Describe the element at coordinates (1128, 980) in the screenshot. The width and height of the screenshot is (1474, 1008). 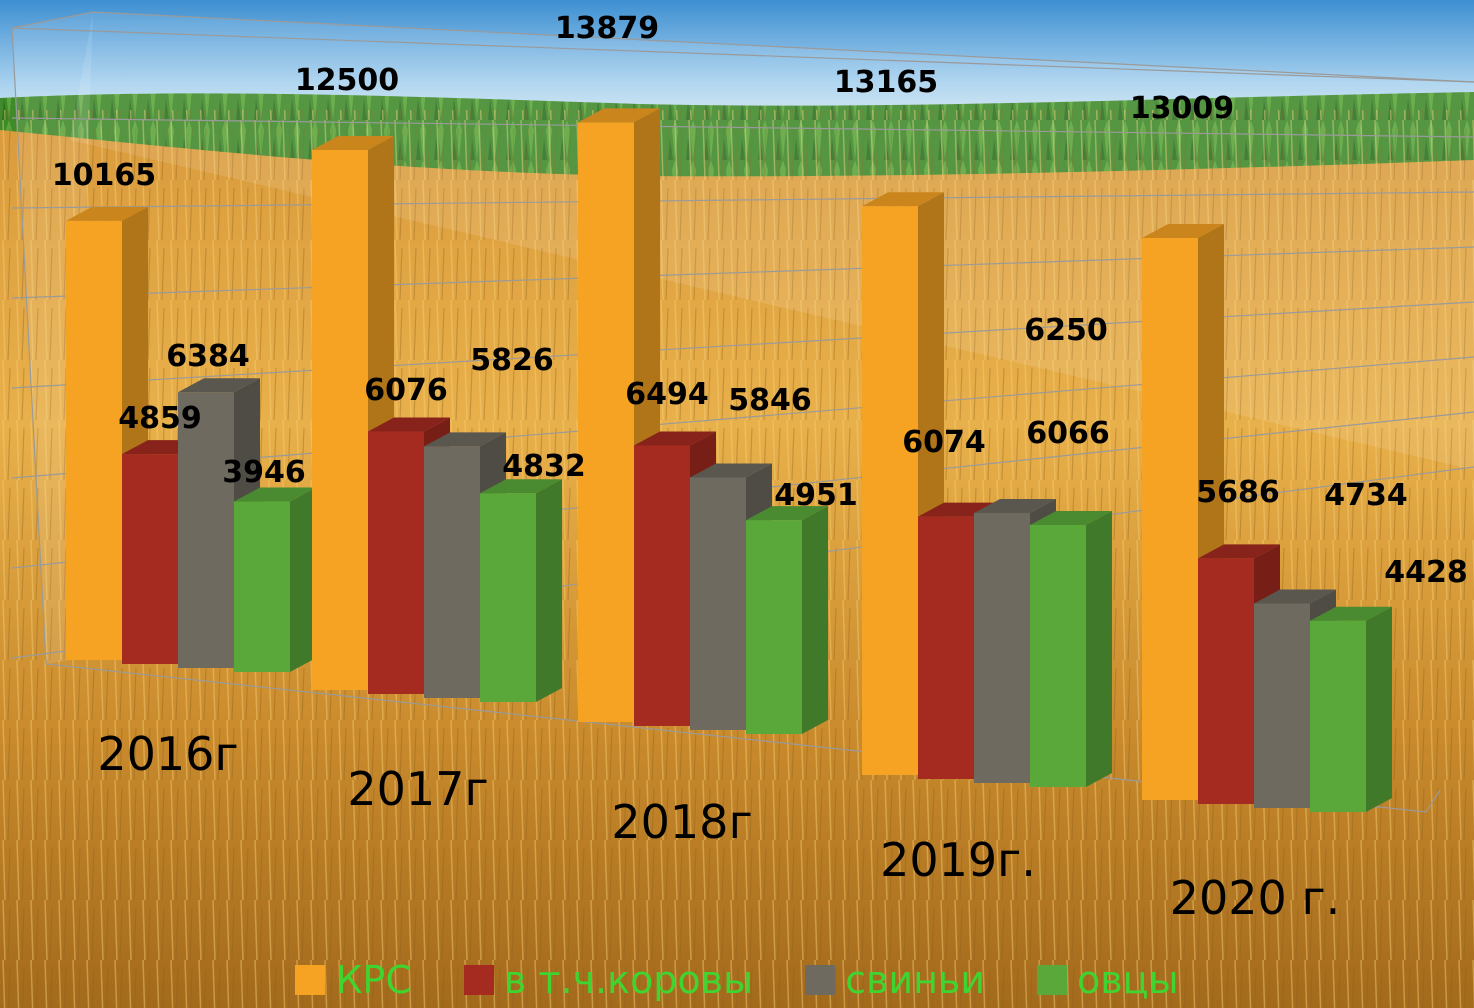
I see `legend-label: овцы` at that location.